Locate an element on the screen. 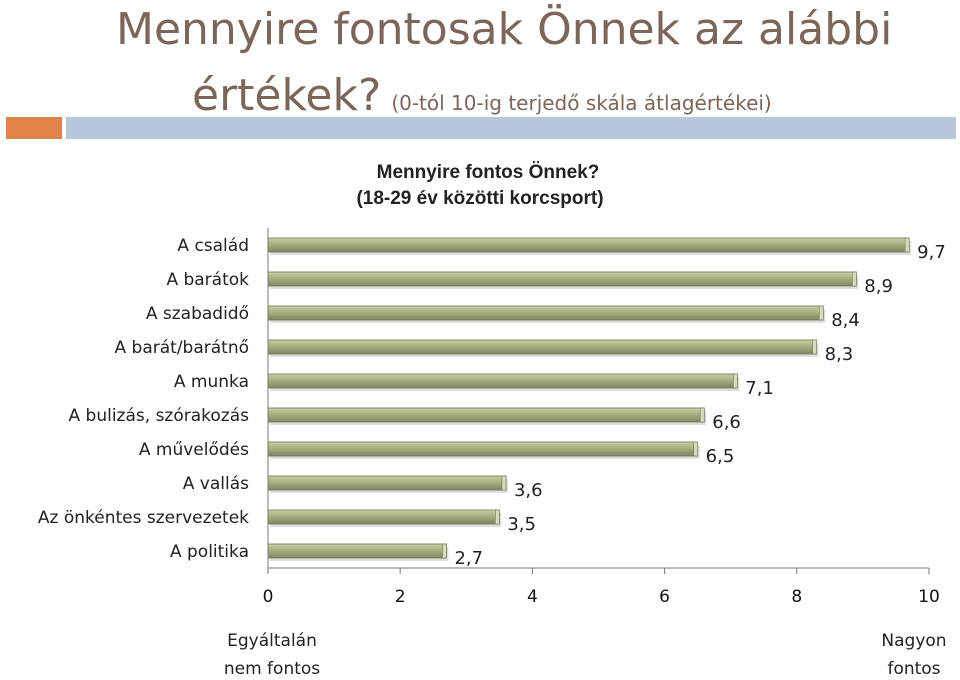  x-tick-label: 0 is located at coordinates (268, 597).